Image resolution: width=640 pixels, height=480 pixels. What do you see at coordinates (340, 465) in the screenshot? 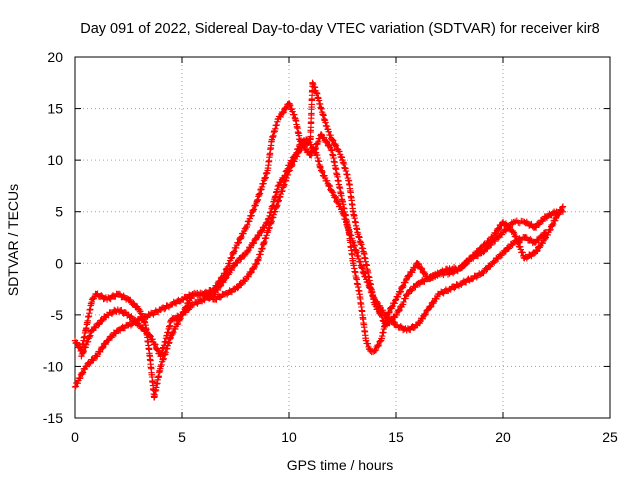
I see `x-axis-title: GPS time / hours` at bounding box center [340, 465].